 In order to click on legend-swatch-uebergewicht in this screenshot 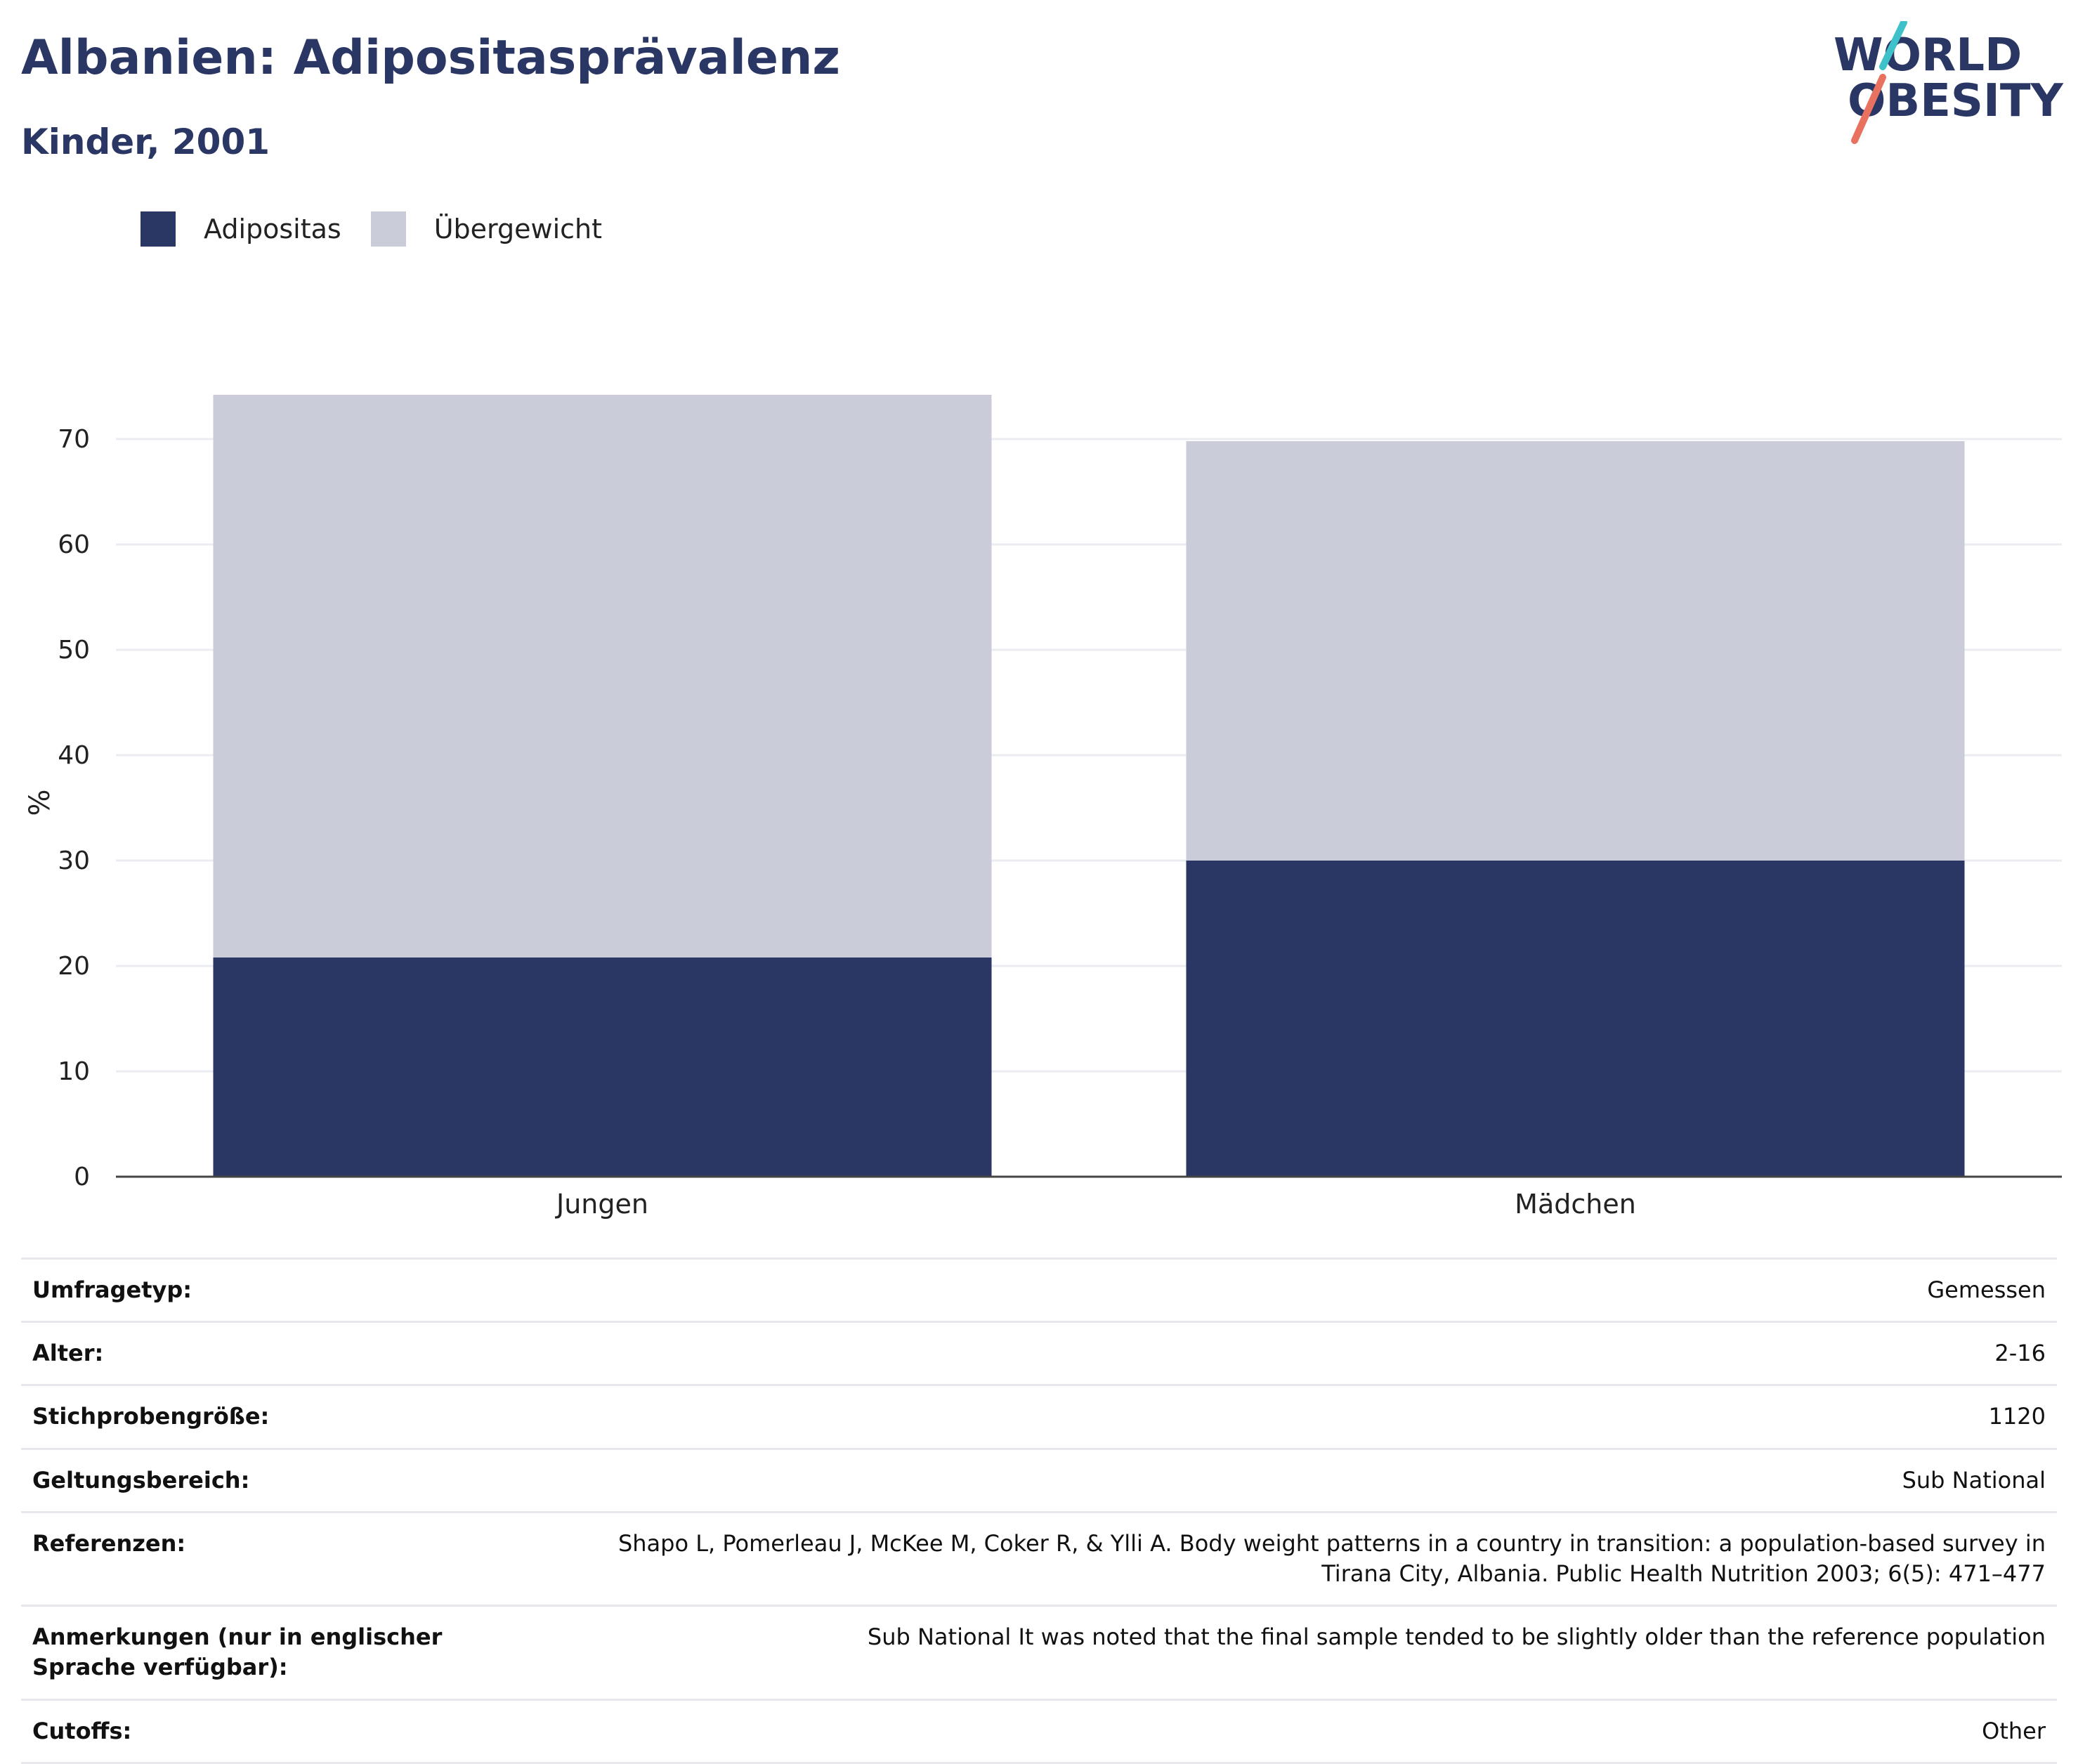, I will do `click(388, 229)`.